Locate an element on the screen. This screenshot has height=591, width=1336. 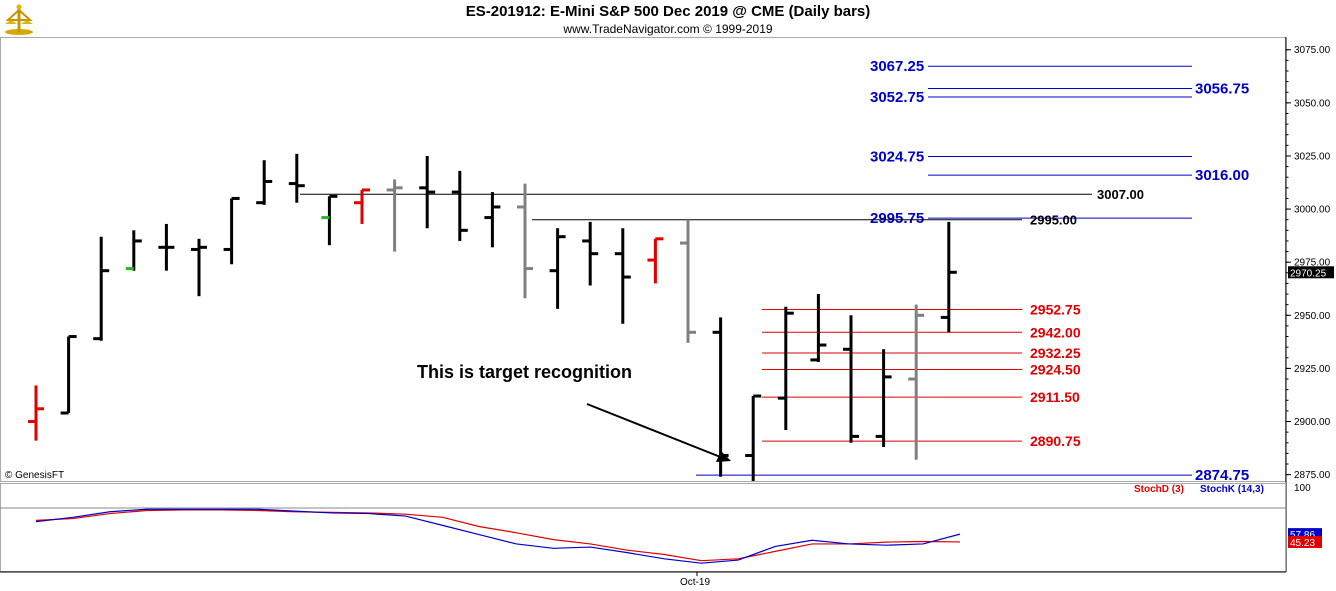
indicator-axis-label: 100 is located at coordinates (1302, 488).